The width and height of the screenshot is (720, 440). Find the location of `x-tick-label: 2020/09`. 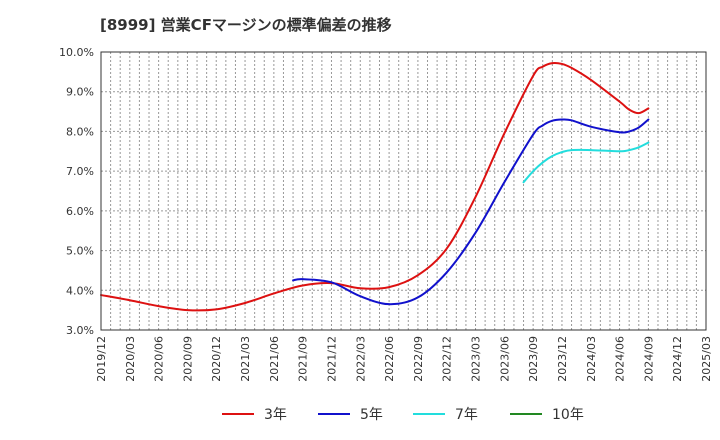

x-tick-label: 2020/09 is located at coordinates (187, 359).